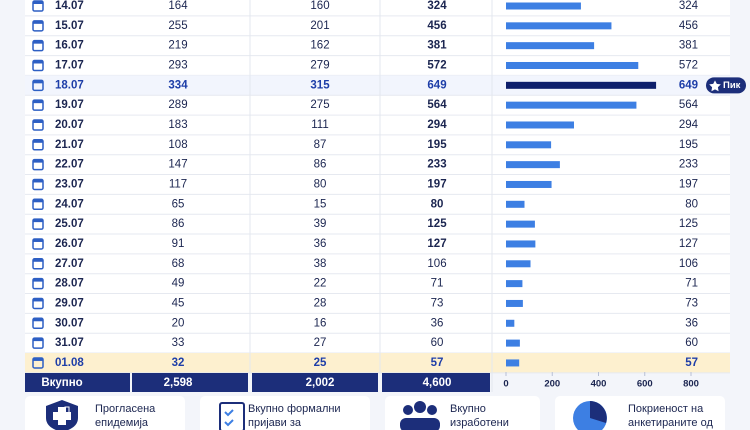 The image size is (750, 430). Describe the element at coordinates (320, 303) in the screenshot. I see `cell-value: 28` at that location.